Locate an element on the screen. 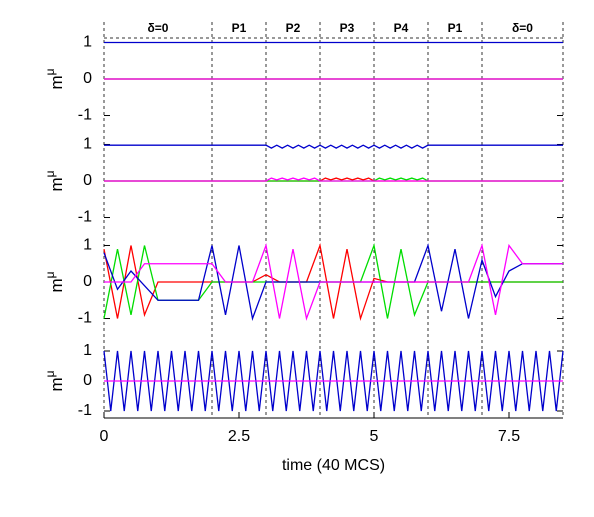 Image resolution: width=594 pixels, height=517 pixels. phase-label: P4 is located at coordinates (401, 28).